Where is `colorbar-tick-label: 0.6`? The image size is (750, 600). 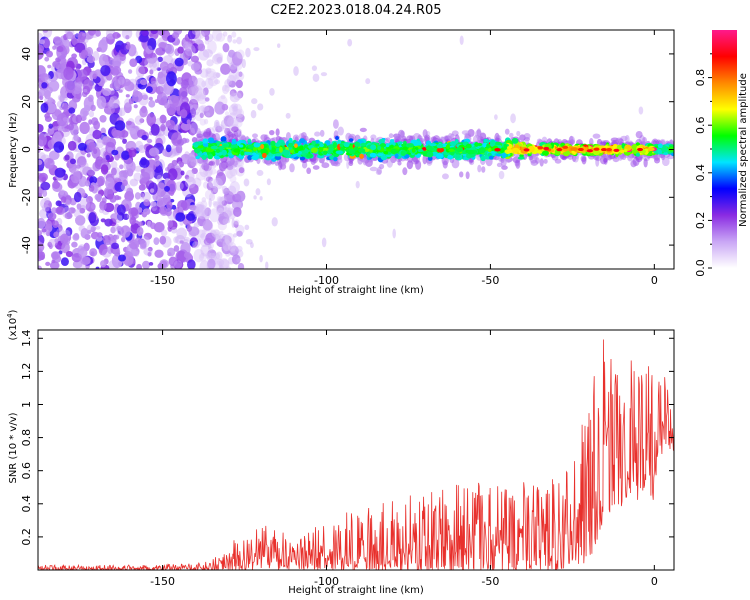 colorbar-tick-label: 0.6 is located at coordinates (700, 125).